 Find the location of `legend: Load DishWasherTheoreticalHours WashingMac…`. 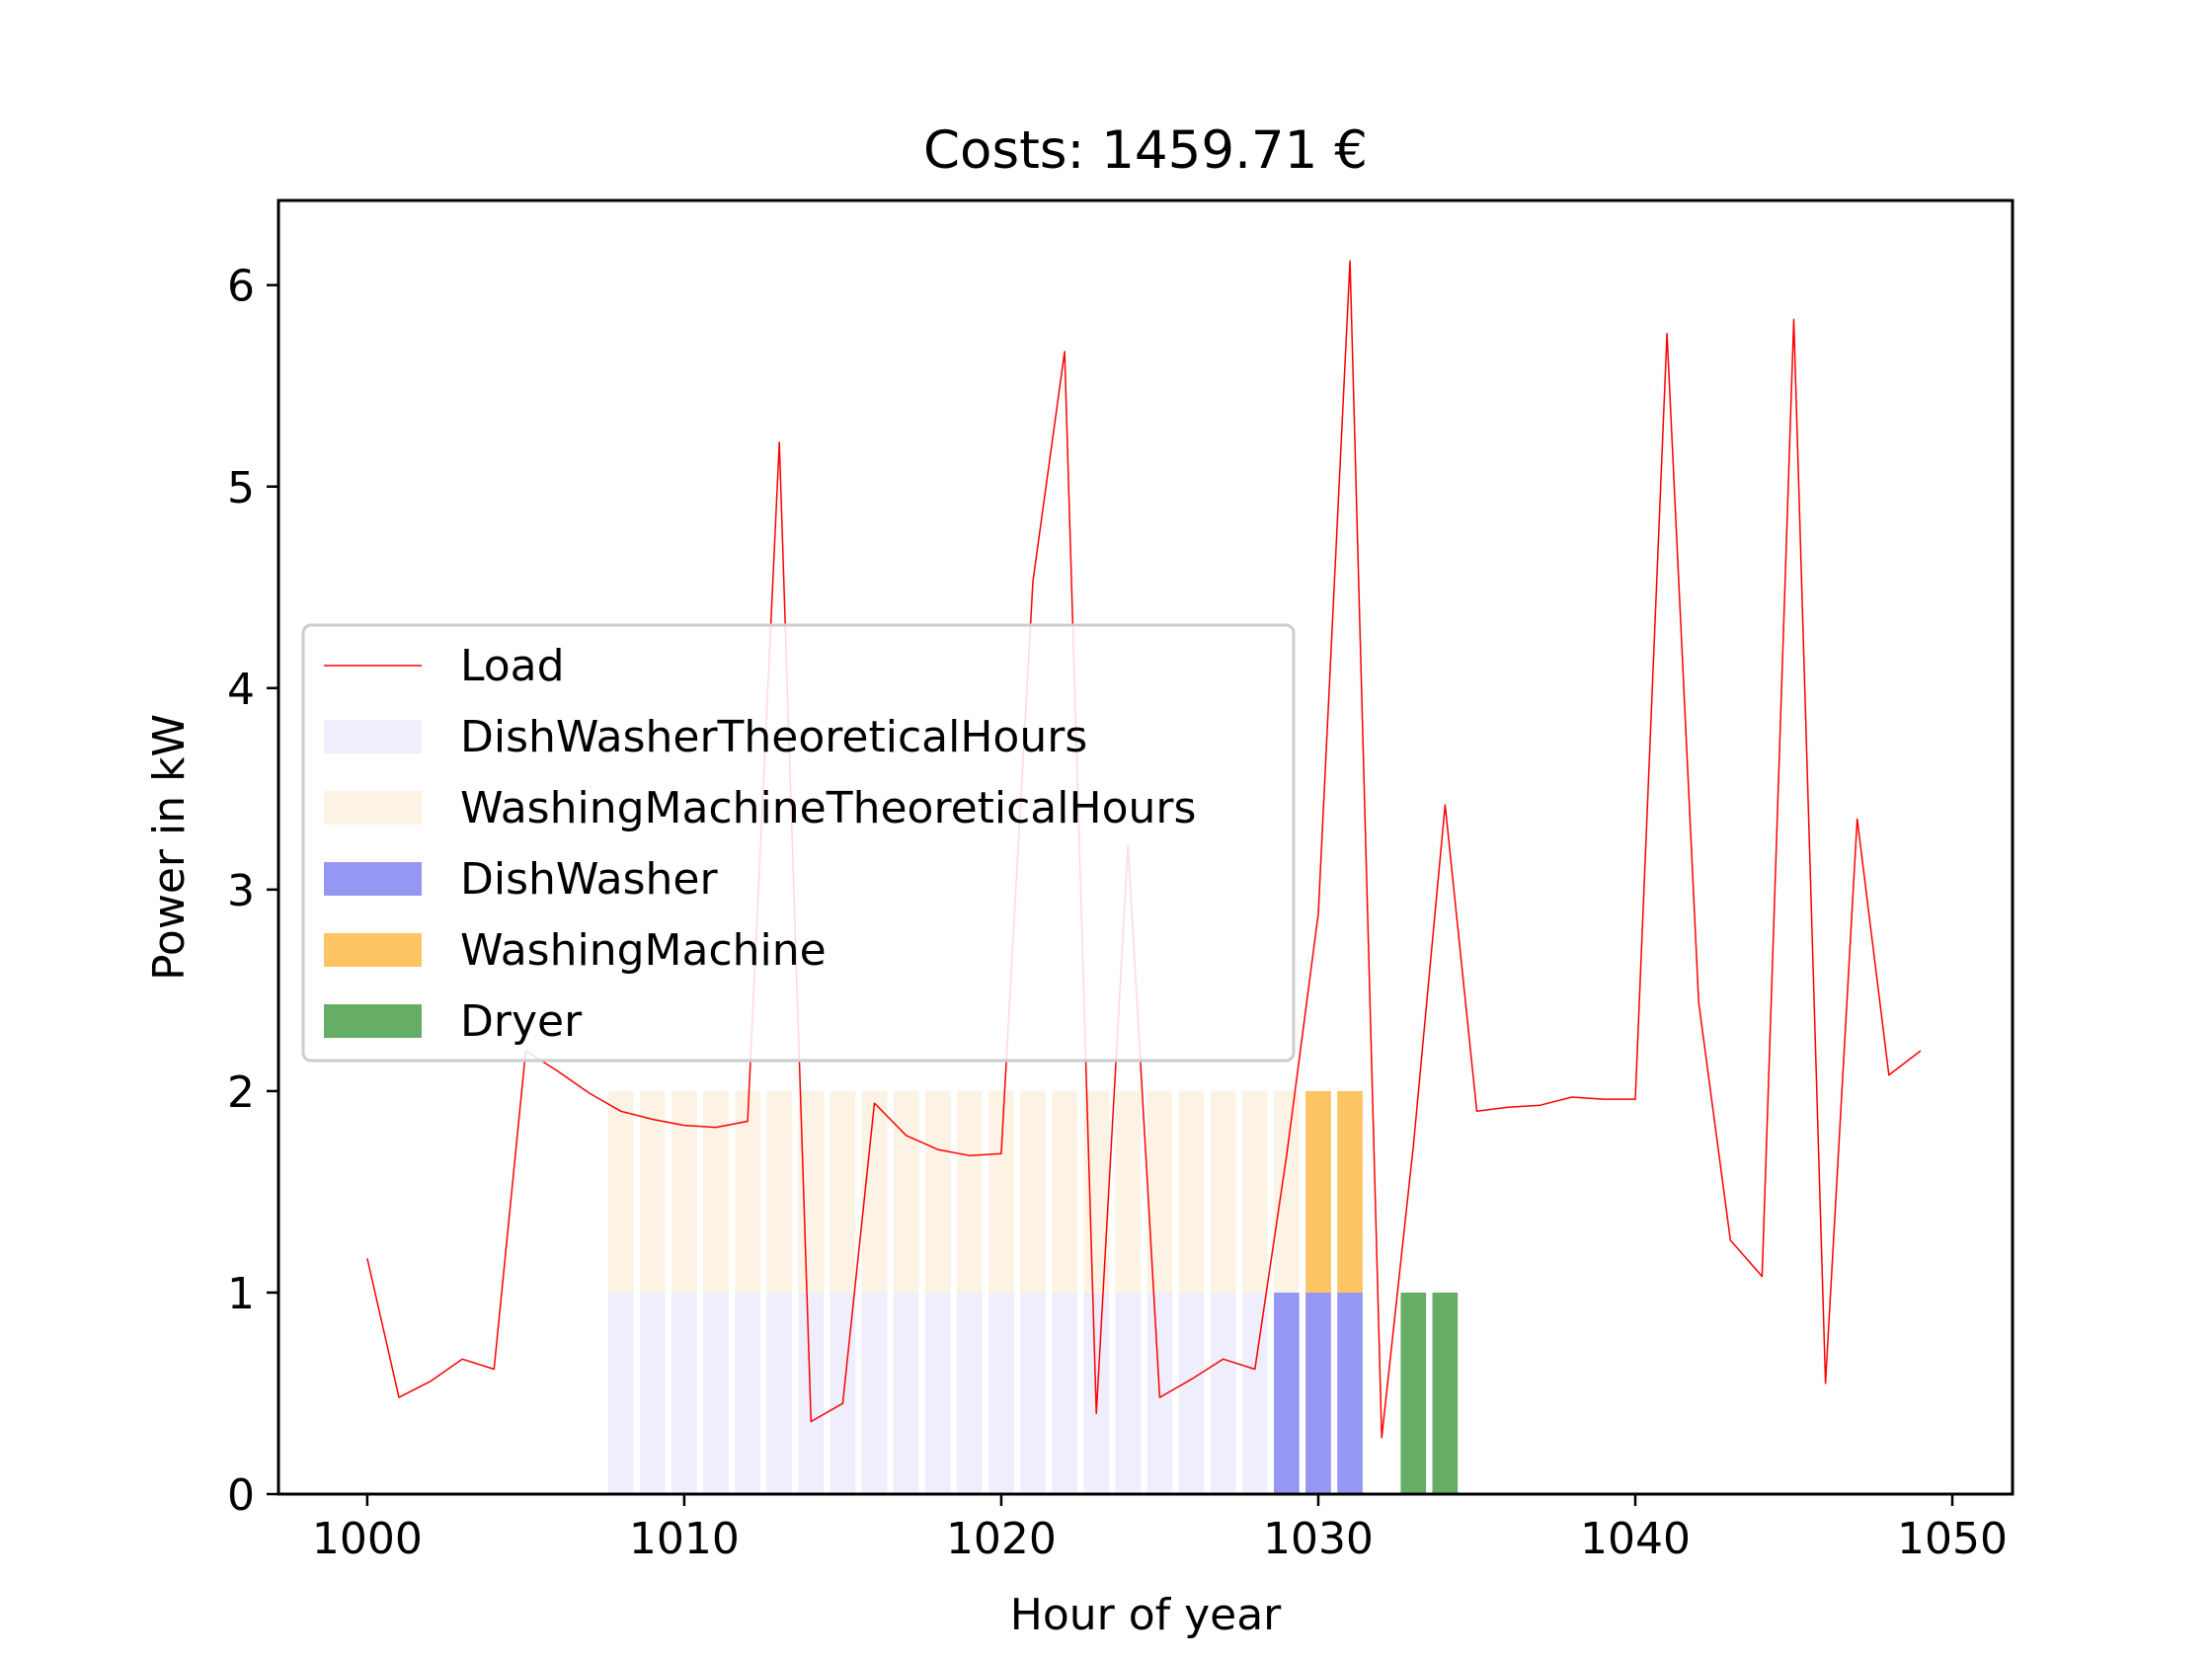

legend: Load DishWasherTheoreticalHours WashingMac… is located at coordinates (799, 843).